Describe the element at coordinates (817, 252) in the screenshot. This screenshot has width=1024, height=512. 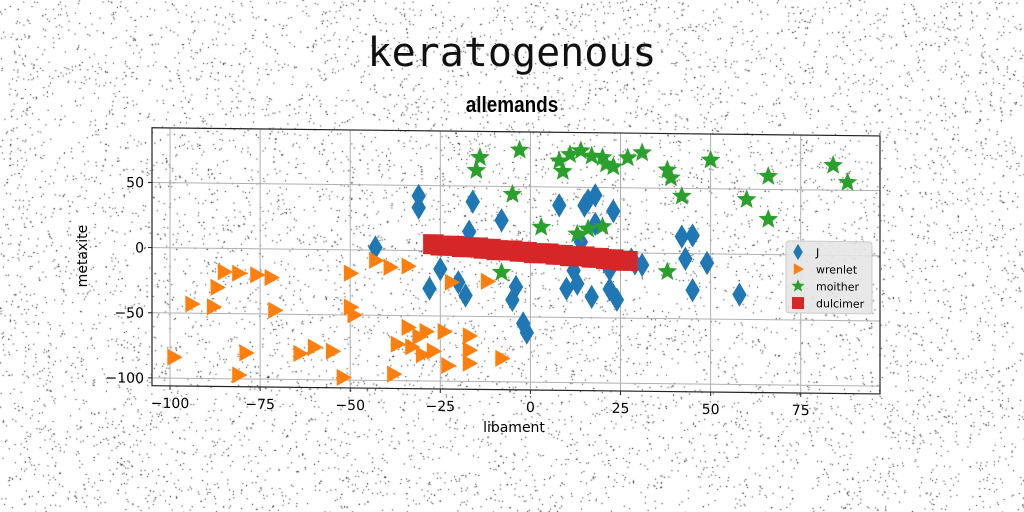
I see `legend-label: J` at that location.